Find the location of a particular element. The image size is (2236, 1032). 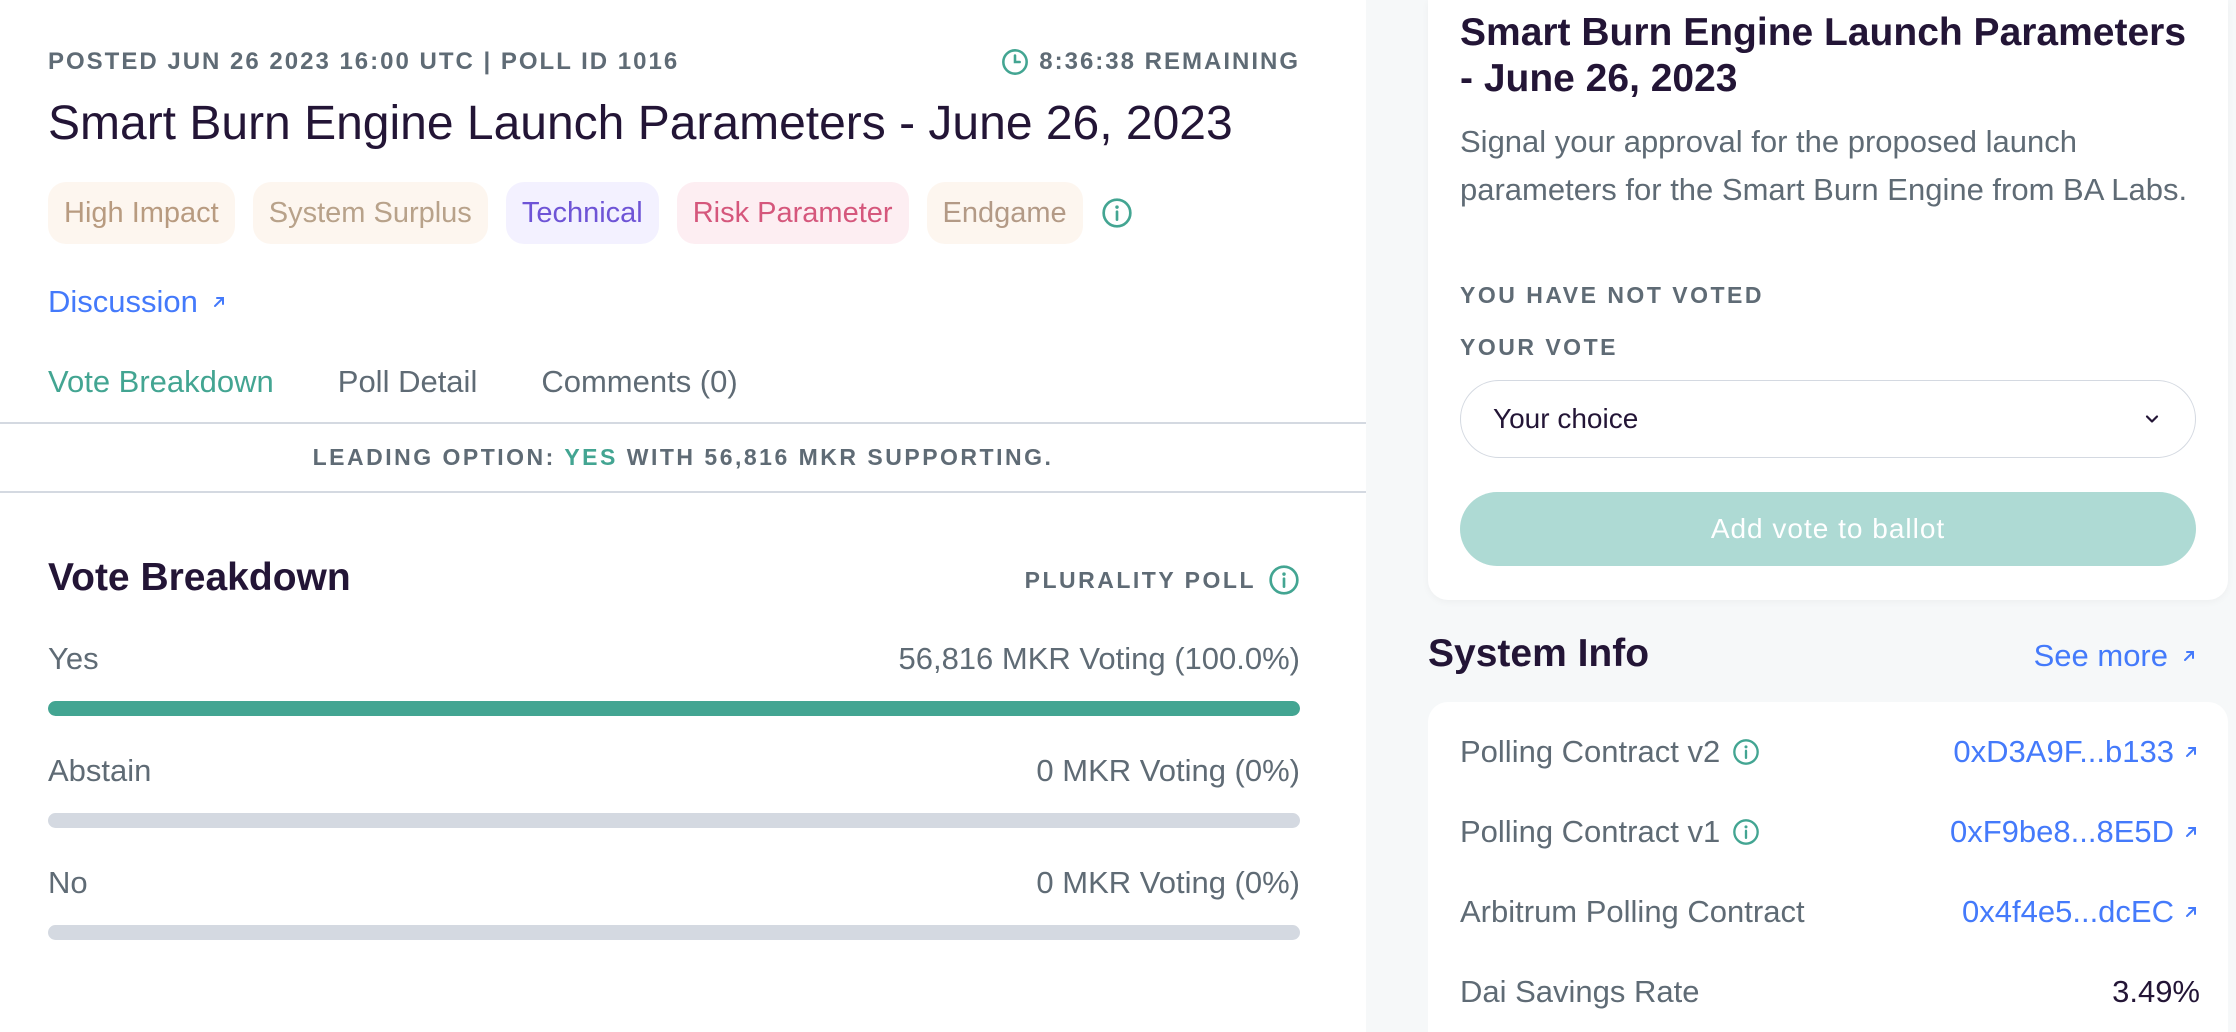

system-row-label-text: Dai Savings Rate is located at coordinates (1580, 991).